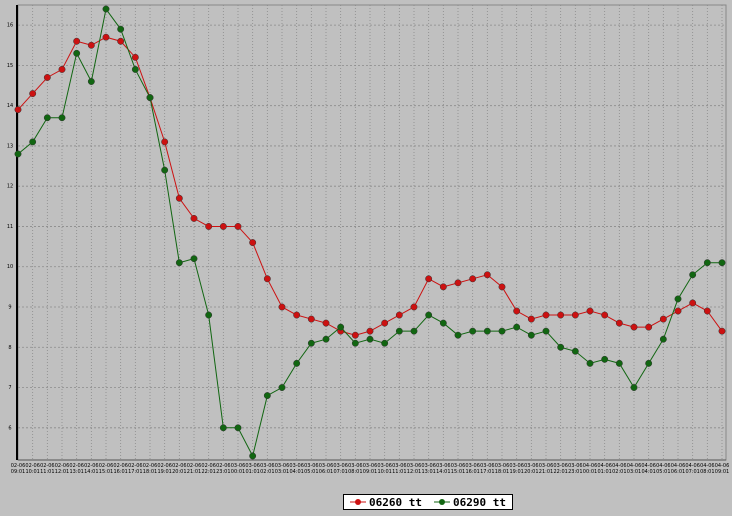 Image resolution: width=732 pixels, height=516 pixels. What do you see at coordinates (546, 469) in the screenshot?
I see `x-tick-label: 03-06 21:01` at bounding box center [546, 469].